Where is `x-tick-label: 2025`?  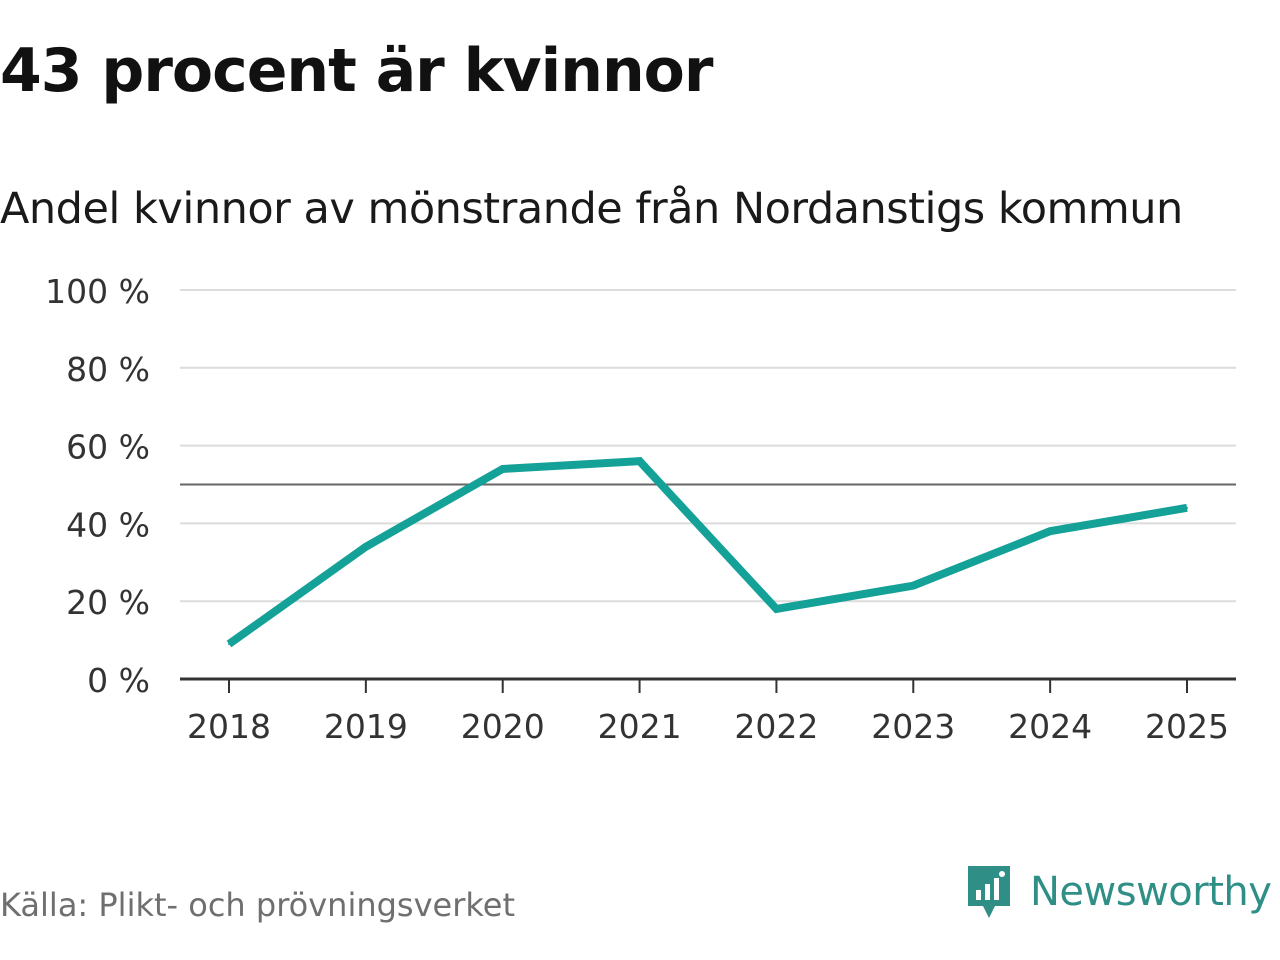
x-tick-label: 2025 is located at coordinates (1187, 726).